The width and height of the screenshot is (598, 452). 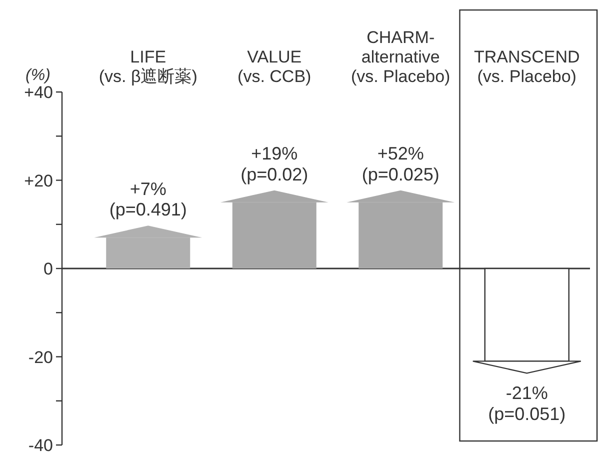 What do you see at coordinates (527, 403) in the screenshot?
I see `annotation: -21% (p=0.051)` at bounding box center [527, 403].